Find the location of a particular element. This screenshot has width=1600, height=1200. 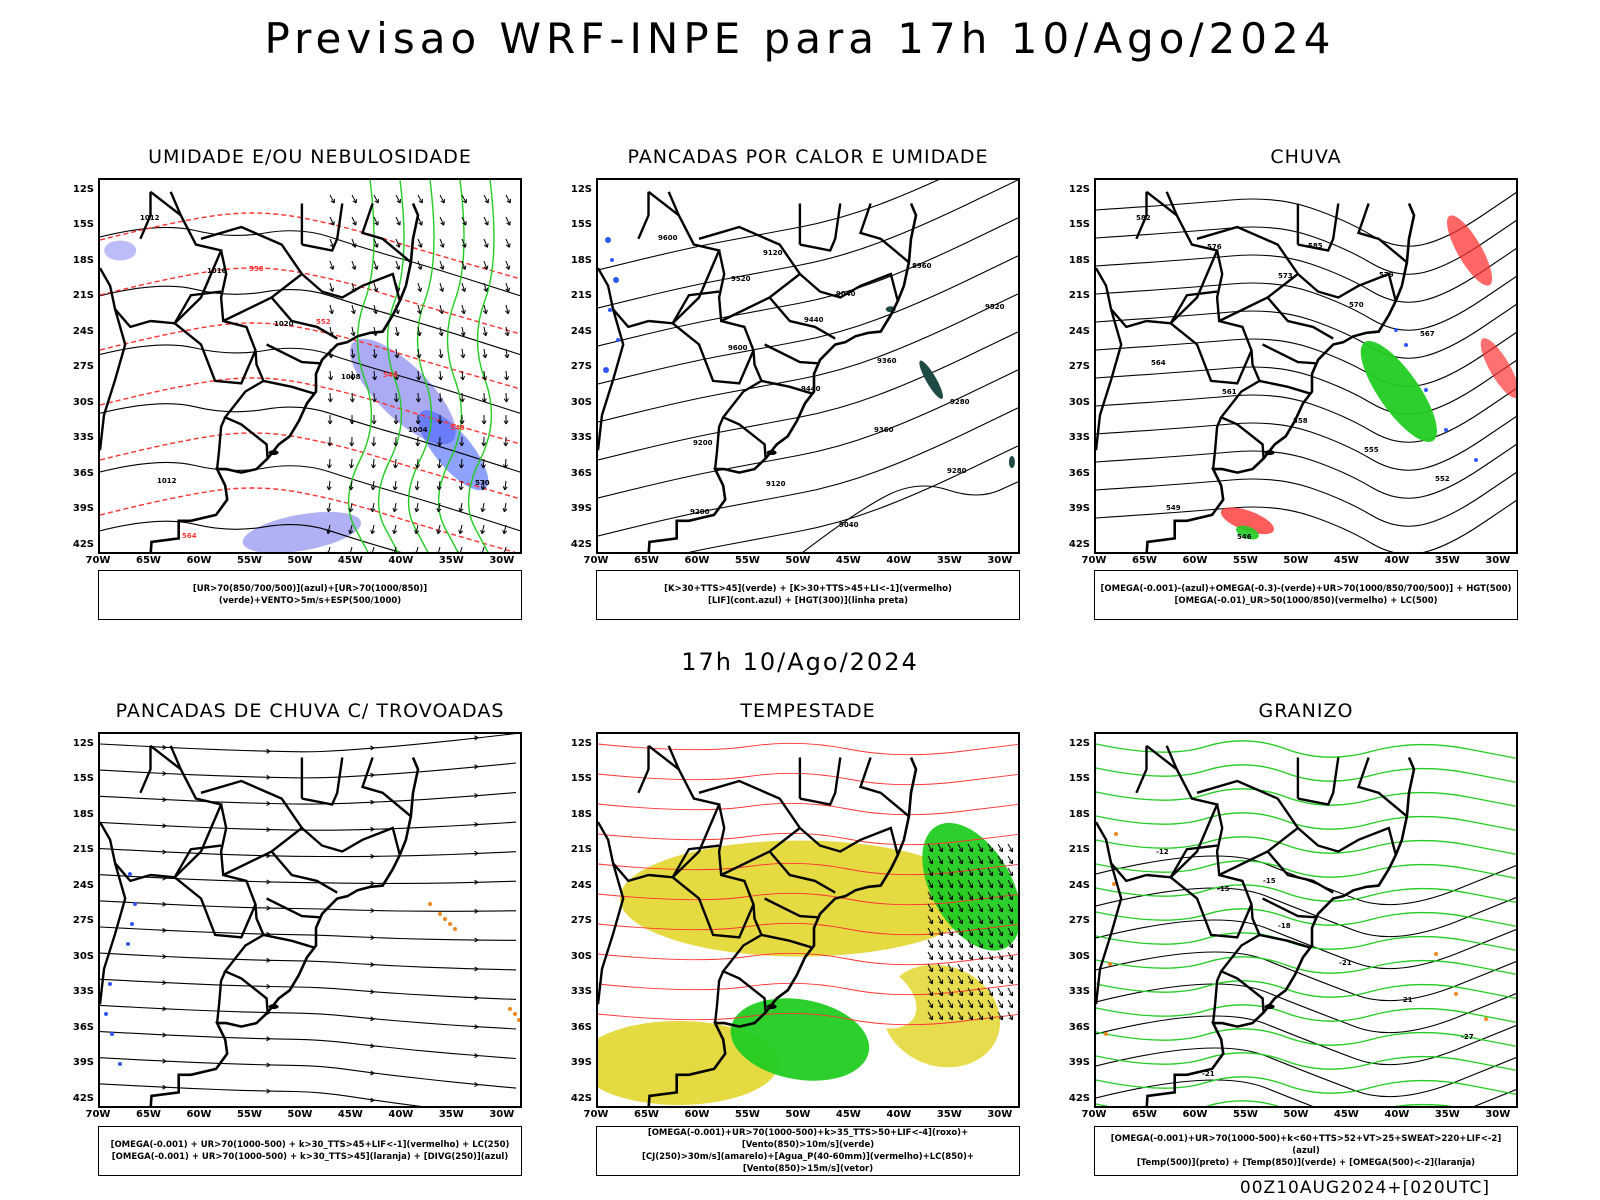

lat-tick-label: 36S is located at coordinates (581, 1027).